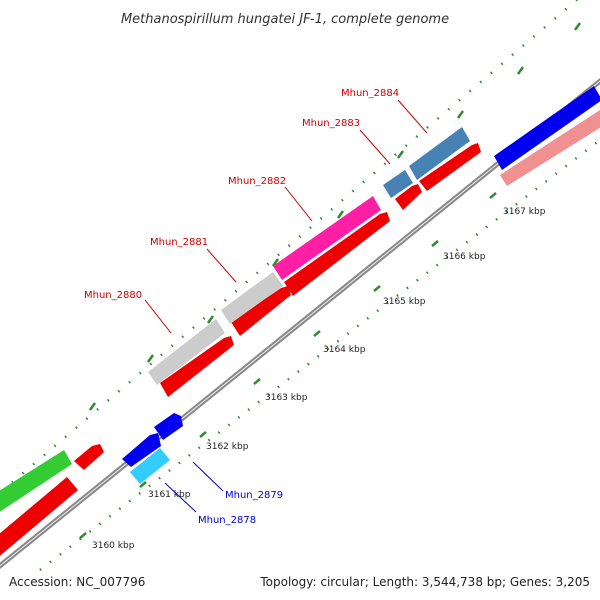 The height and width of the screenshot is (600, 600). Describe the element at coordinates (168, 426) in the screenshot. I see `gene-mhun-2879b` at that location.